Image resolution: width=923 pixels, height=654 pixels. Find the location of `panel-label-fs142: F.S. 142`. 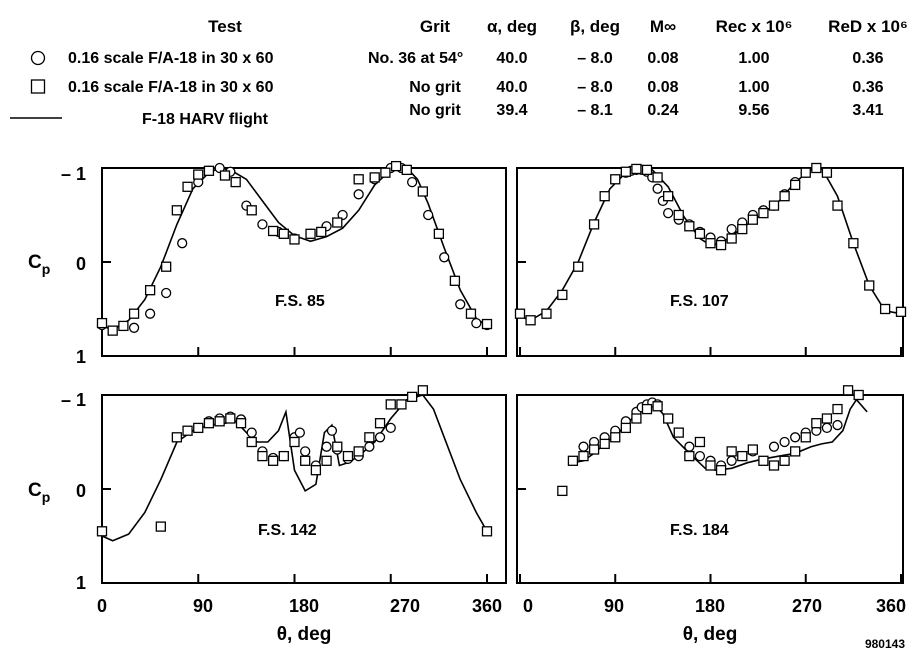

panel-label-fs142: F.S. 142 is located at coordinates (287, 530).